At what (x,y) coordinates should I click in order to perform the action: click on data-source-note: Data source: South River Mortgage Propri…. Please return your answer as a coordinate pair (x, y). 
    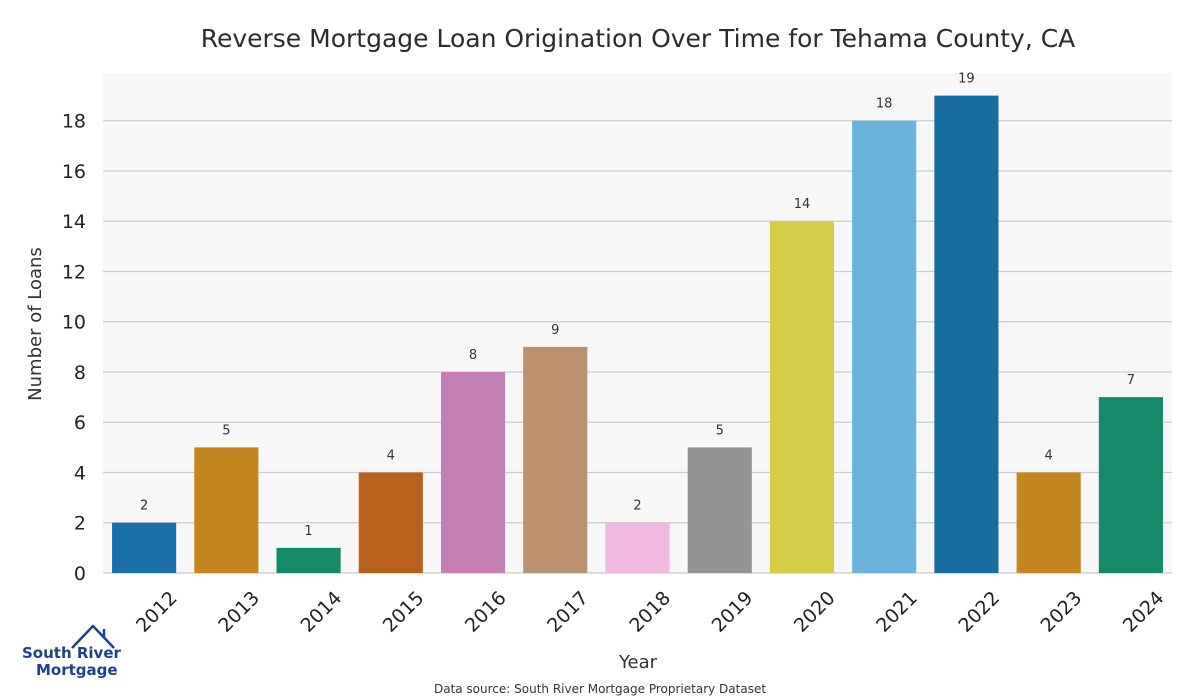
    Looking at the image, I should click on (600, 689).